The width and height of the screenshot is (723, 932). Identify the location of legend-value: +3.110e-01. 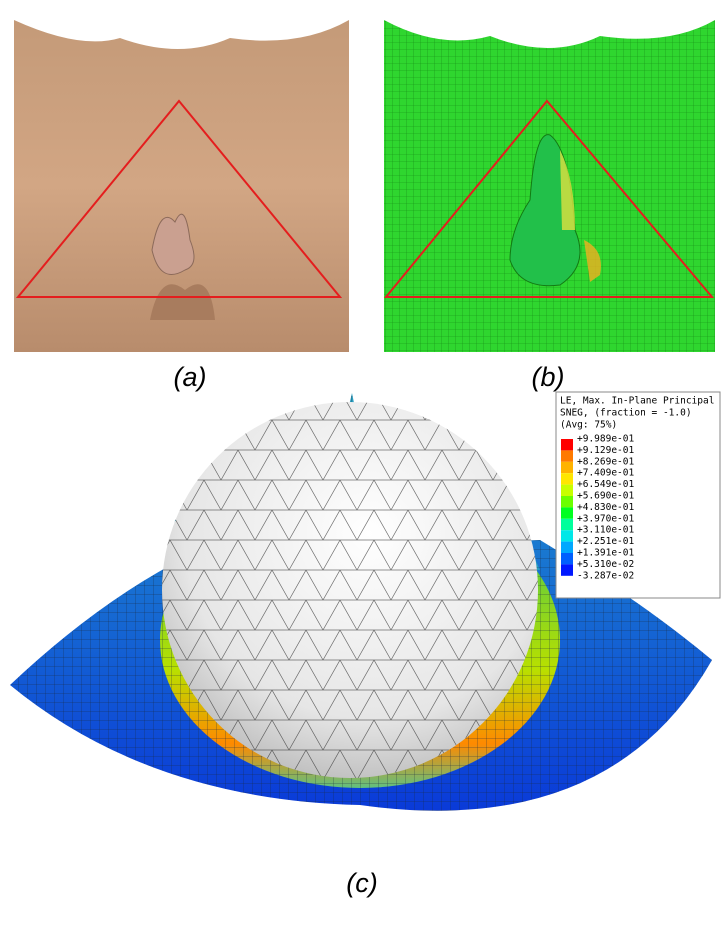
(605, 530).